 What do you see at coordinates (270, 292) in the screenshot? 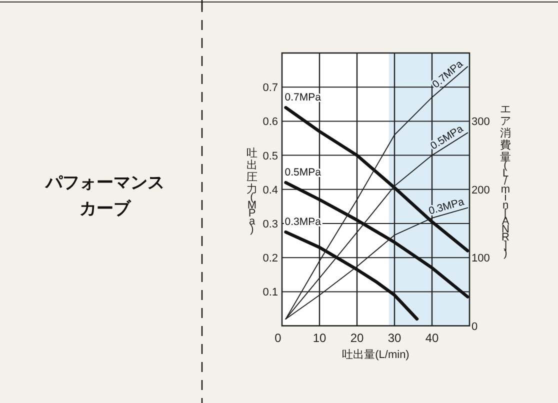
I see `y-tick-label: 0.1` at bounding box center [270, 292].